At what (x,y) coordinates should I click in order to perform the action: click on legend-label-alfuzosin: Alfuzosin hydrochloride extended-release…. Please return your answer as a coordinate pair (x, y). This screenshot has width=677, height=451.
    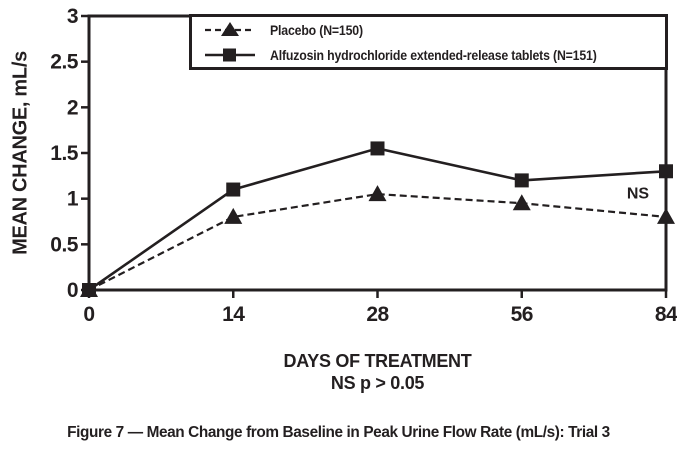
    Looking at the image, I should click on (433, 54).